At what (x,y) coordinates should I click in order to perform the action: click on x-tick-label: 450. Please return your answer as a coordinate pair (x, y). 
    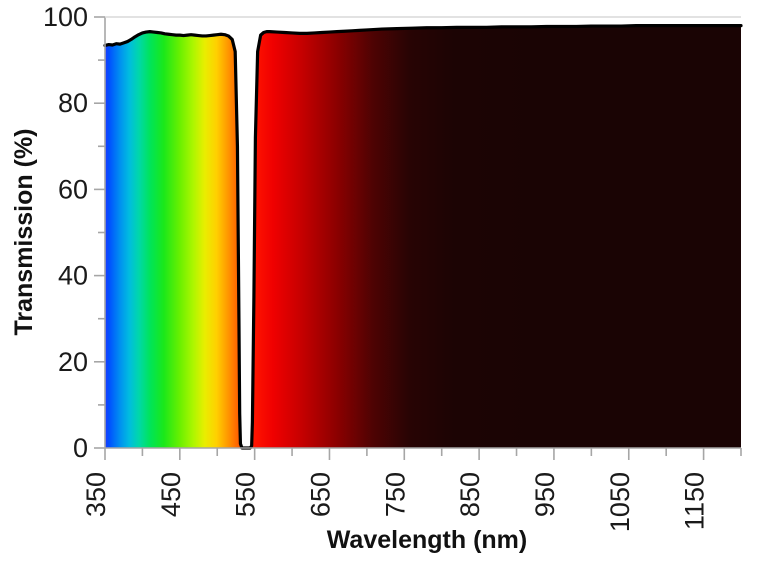
    Looking at the image, I should click on (171, 494).